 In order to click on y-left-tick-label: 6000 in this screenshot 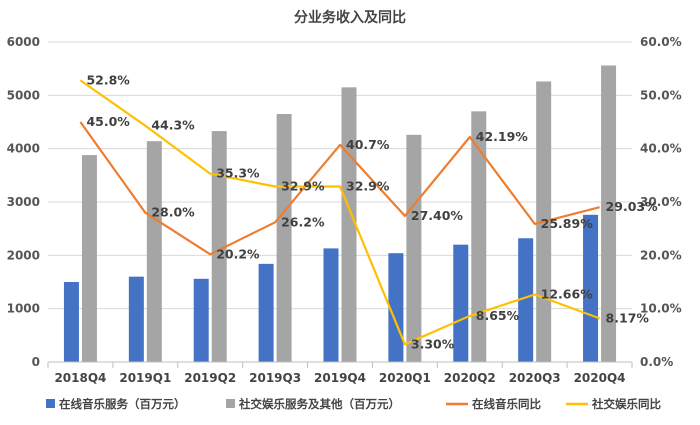, I will do `click(23, 42)`.